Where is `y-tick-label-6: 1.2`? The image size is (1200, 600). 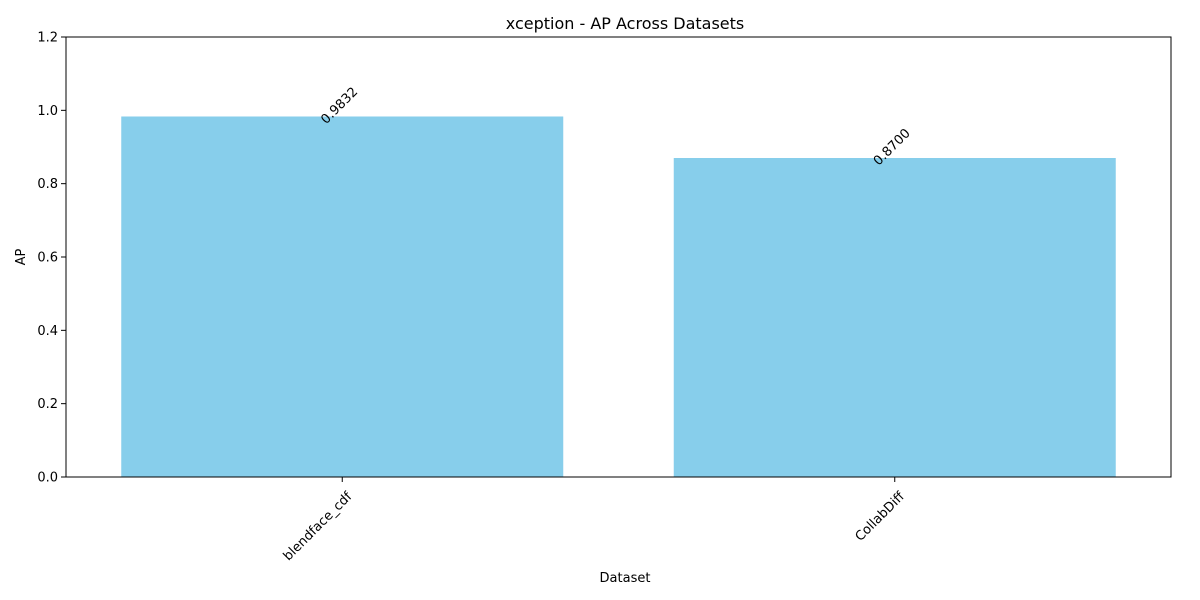
y-tick-label-6: 1.2 is located at coordinates (47, 38).